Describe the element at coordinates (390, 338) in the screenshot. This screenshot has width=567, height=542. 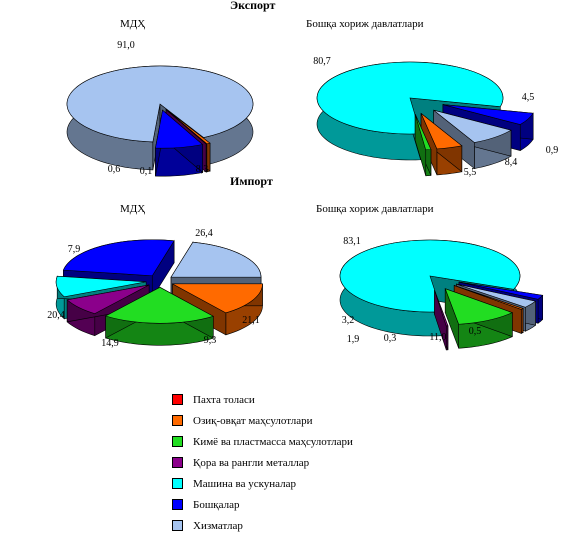
I see `data-label-import-other-metals: 0,3` at that location.